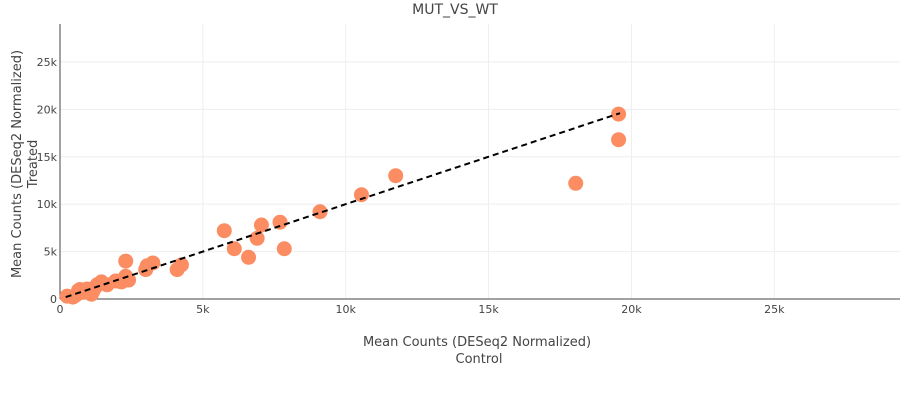  I want to click on y-axis-title-line-1: Mean Counts (DESeq2 Normalized), so click(17, 164).